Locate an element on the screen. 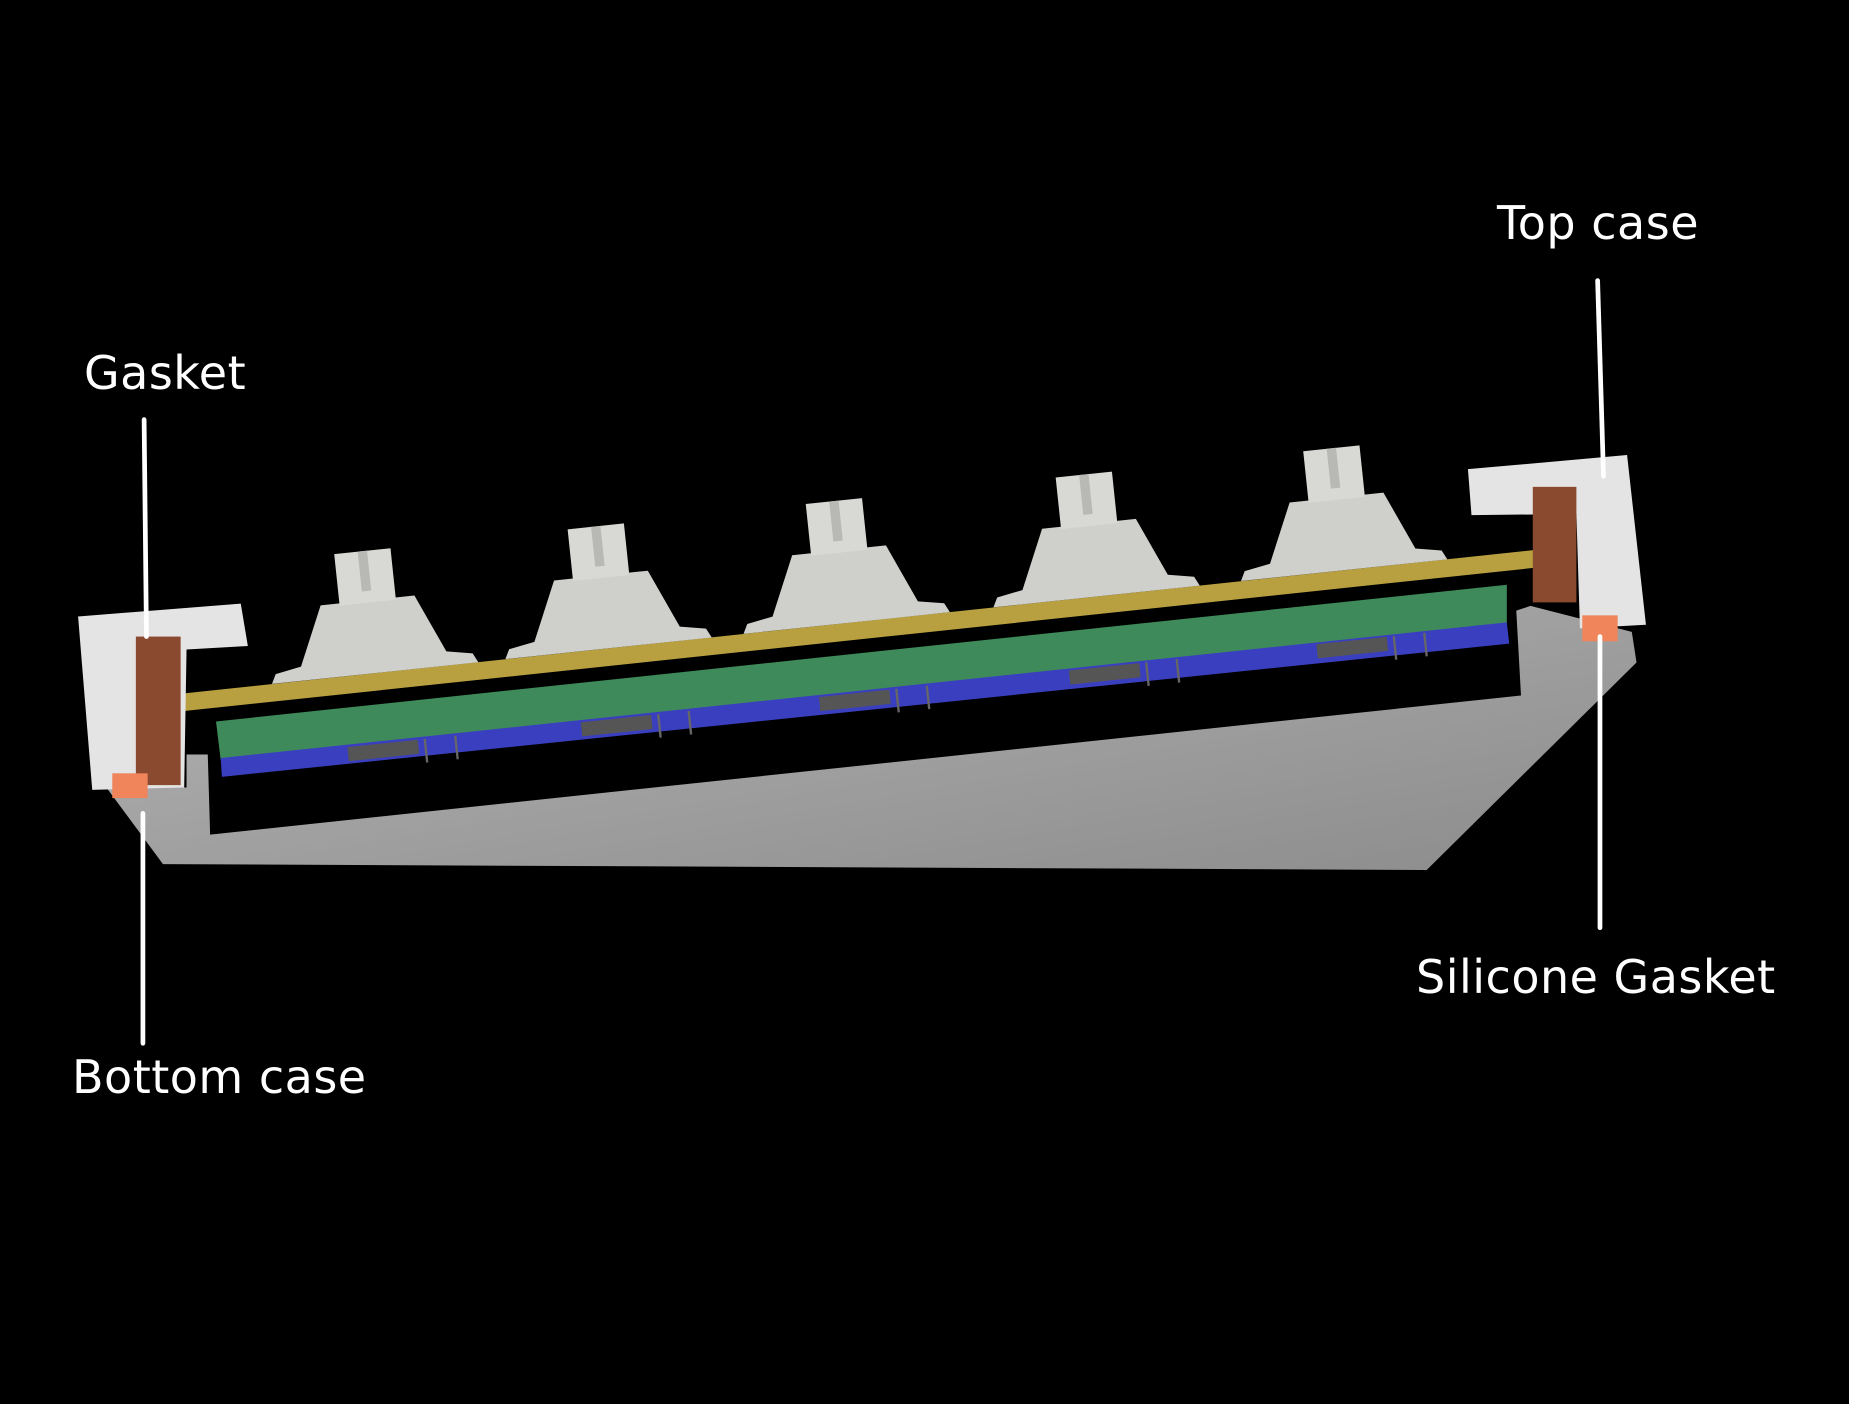  label-bottom-case: Bottom case is located at coordinates (219, 1077).